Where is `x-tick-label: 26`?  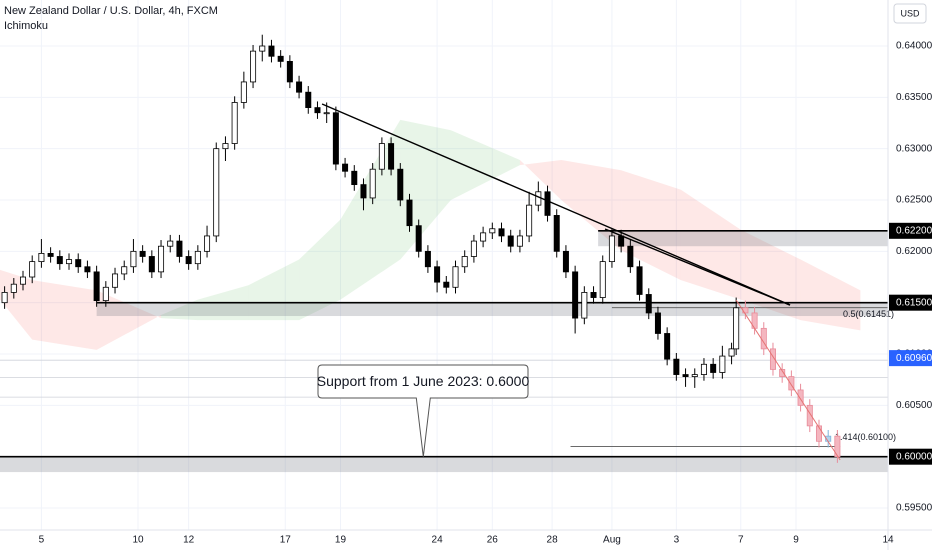 x-tick-label: 26 is located at coordinates (493, 540).